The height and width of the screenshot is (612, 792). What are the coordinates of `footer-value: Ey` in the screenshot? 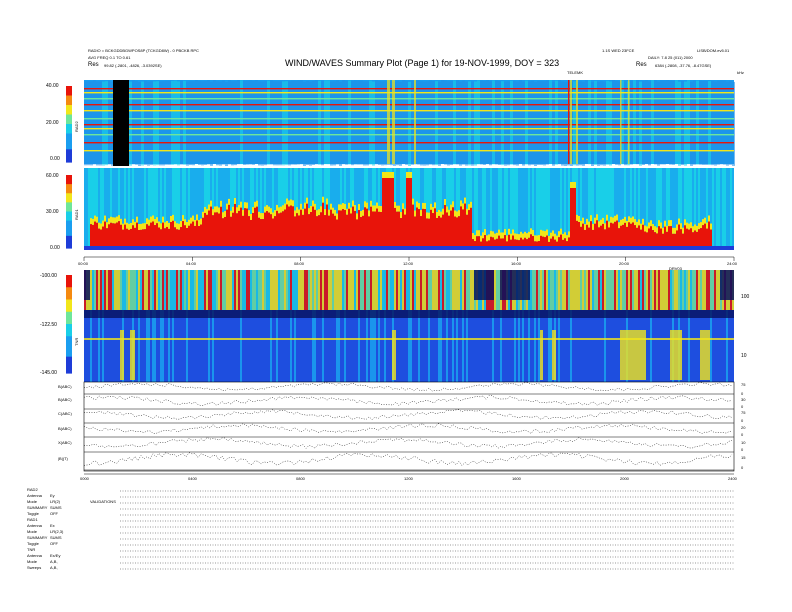 It's located at (52, 495).